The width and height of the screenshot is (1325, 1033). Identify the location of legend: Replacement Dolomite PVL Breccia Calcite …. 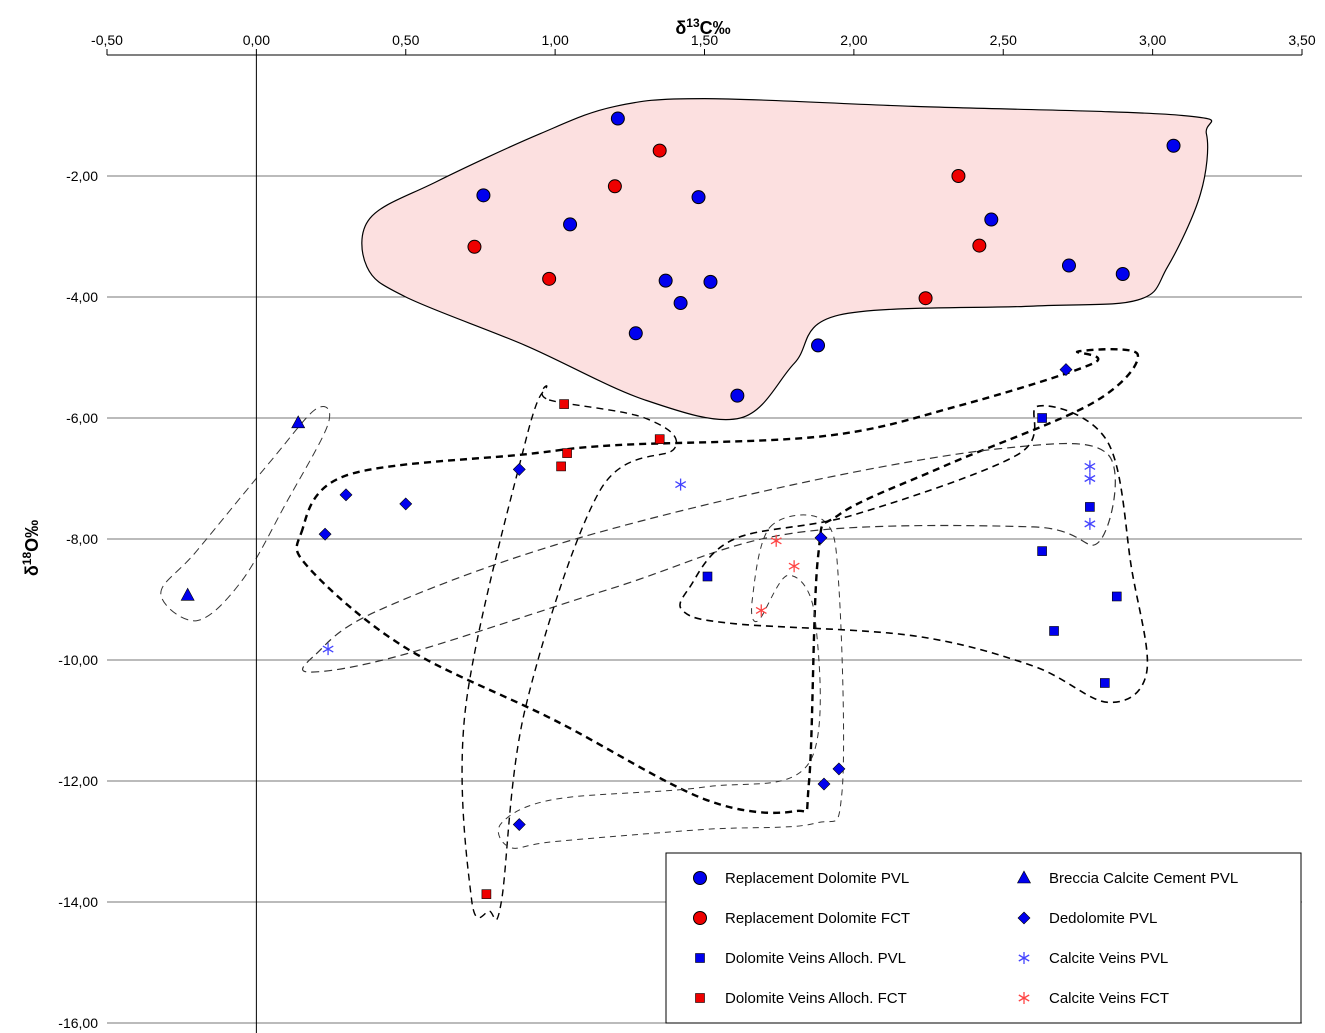
(983, 938).